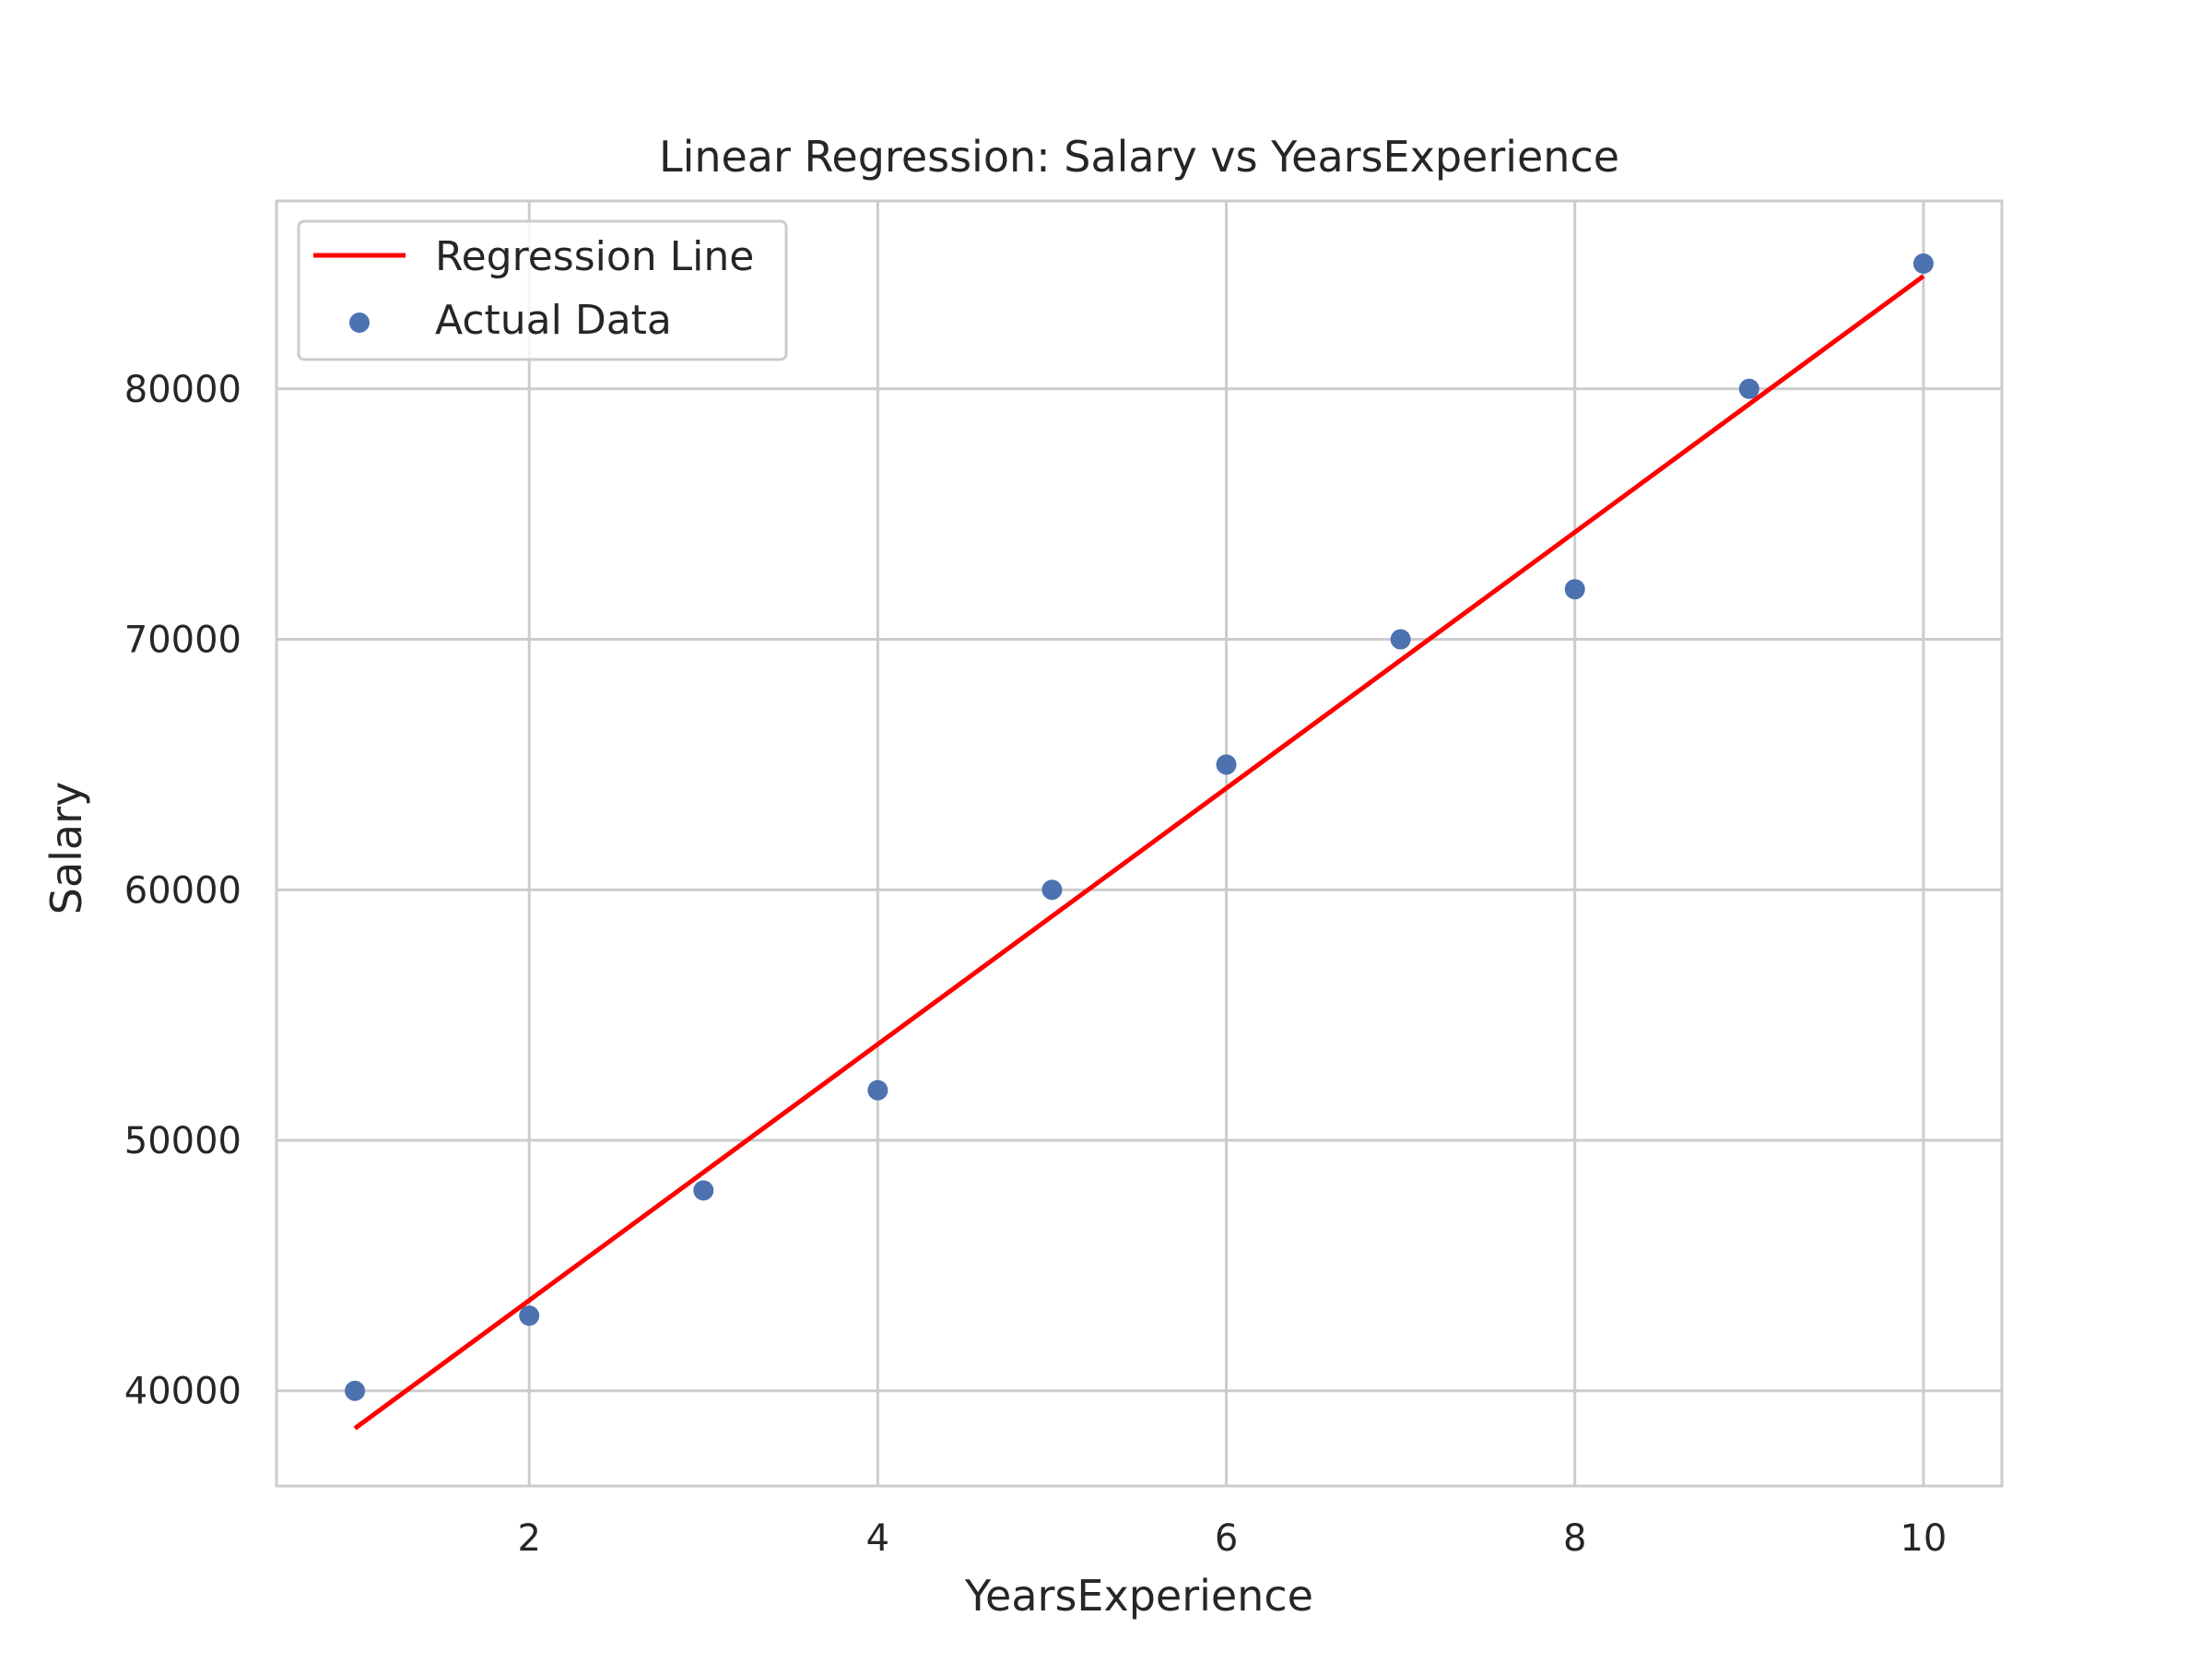 The height and width of the screenshot is (1663, 2212). What do you see at coordinates (359, 323) in the screenshot?
I see `legend-point-swatch` at bounding box center [359, 323].